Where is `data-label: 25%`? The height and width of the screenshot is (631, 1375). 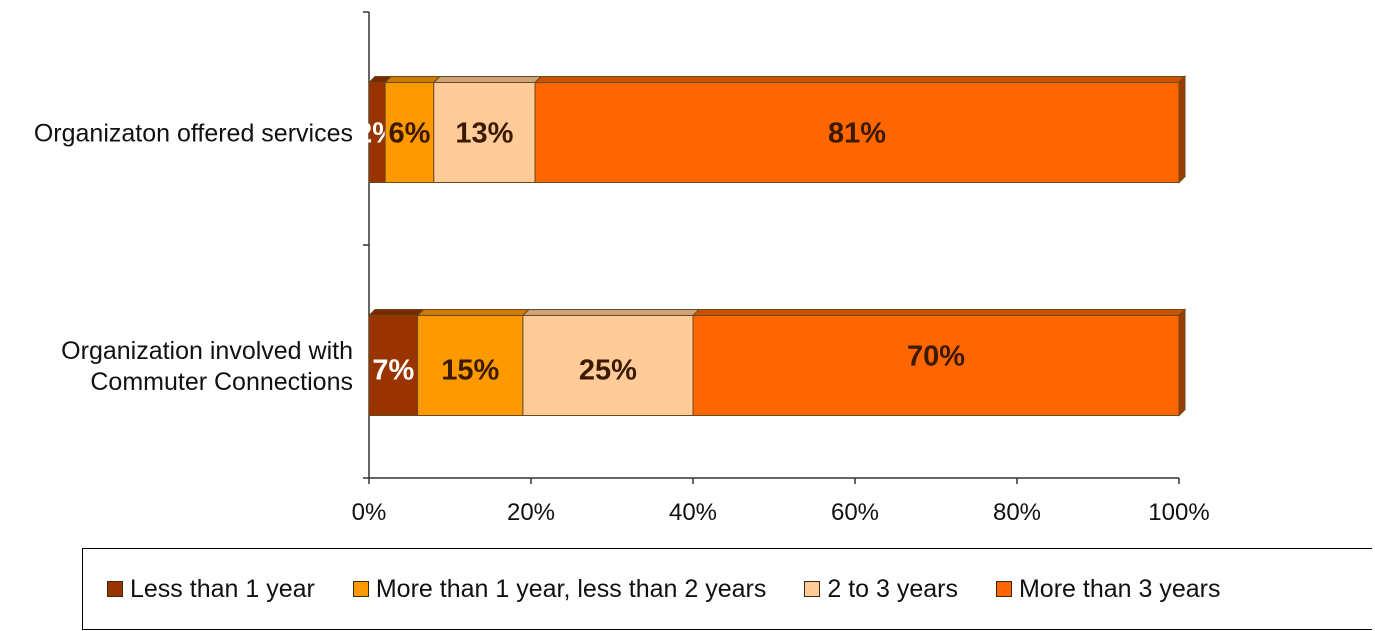 data-label: 25% is located at coordinates (608, 371).